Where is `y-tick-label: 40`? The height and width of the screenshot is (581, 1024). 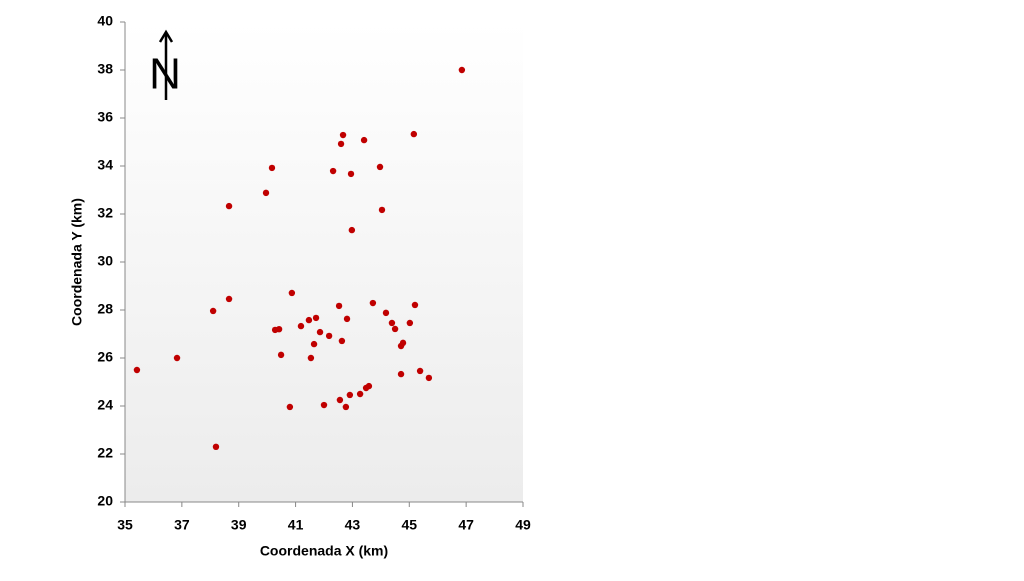
y-tick-label: 40 is located at coordinates (105, 21).